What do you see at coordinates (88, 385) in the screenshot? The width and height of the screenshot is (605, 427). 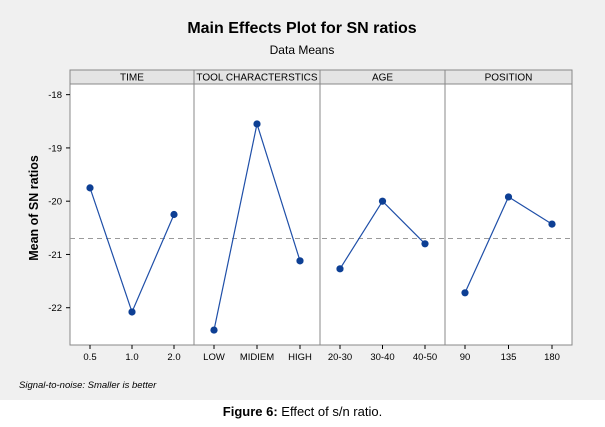 I see `footnote: Signal-to-noise: Smaller is better` at bounding box center [88, 385].